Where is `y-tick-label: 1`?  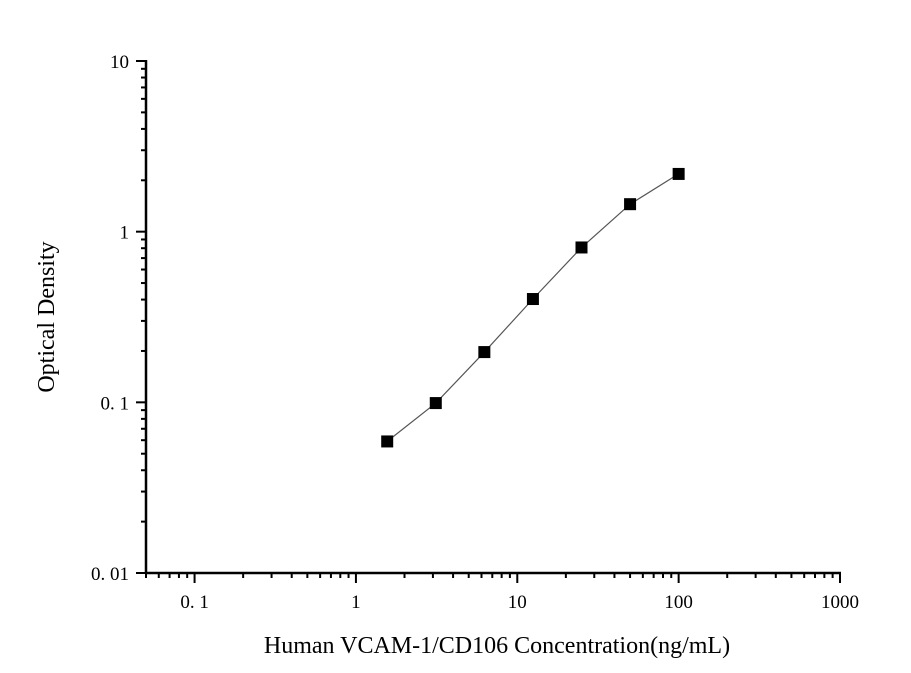 y-tick-label: 1 is located at coordinates (125, 233).